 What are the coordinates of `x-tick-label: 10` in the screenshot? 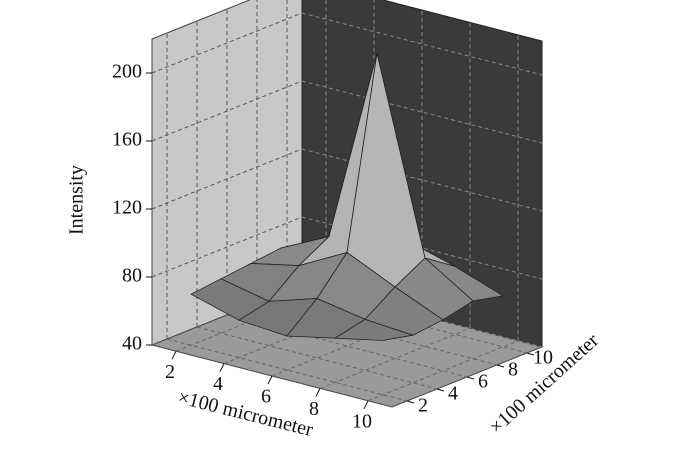 It's located at (362, 421).